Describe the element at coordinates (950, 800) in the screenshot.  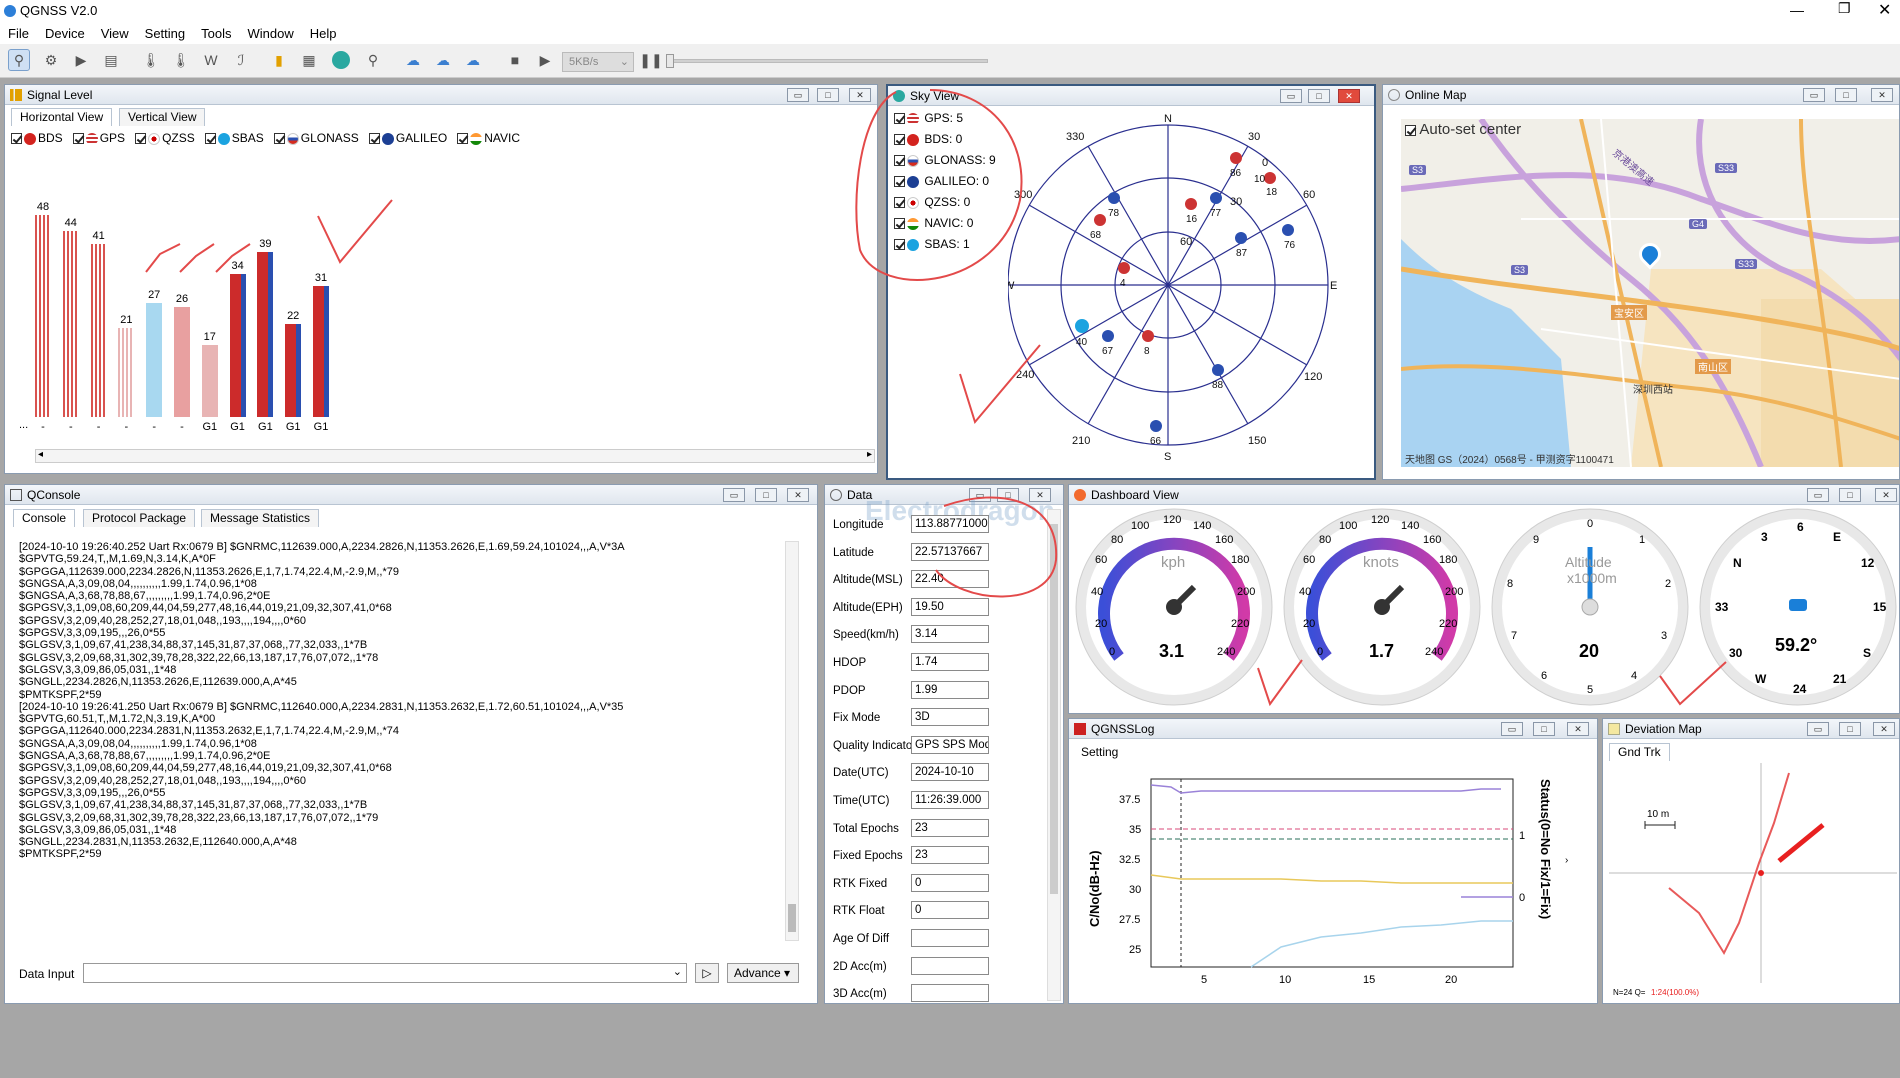
I see `data-row-value: 11:26:39.000` at that location.